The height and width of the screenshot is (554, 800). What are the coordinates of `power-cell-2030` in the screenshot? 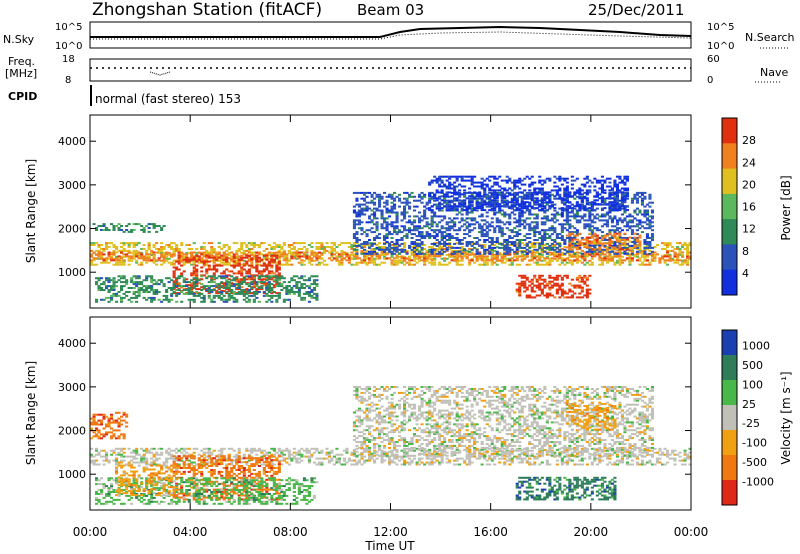 It's located at (234, 273).